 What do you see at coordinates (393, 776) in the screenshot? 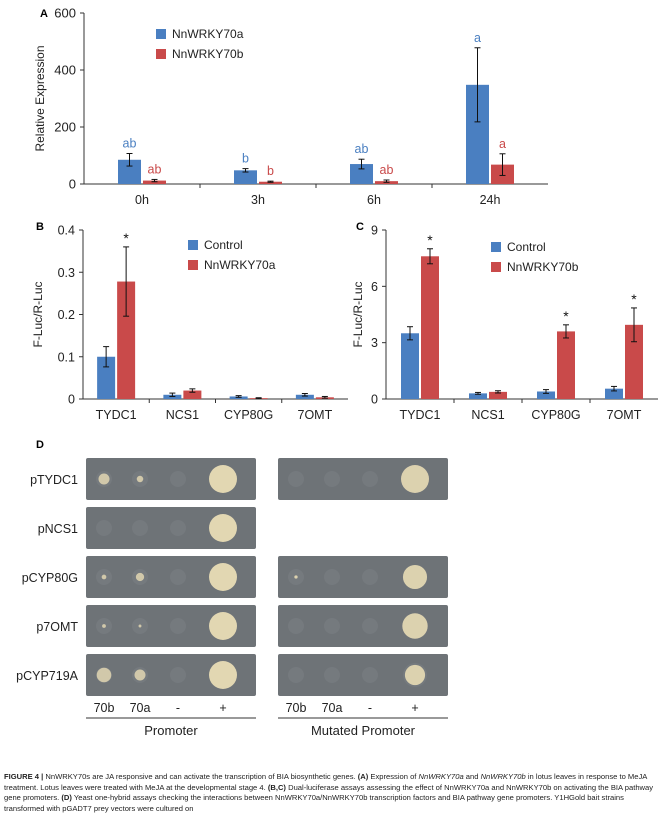
I see `caption-part2: Expression of` at bounding box center [393, 776].